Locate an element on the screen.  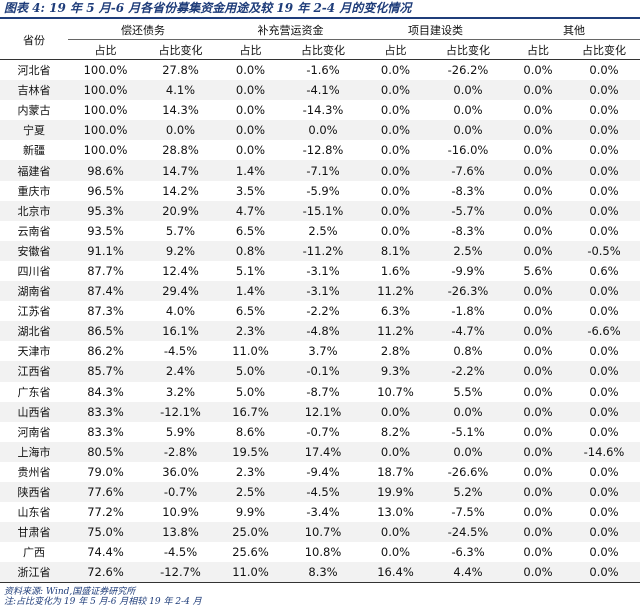
table-row: 天津市 86.2% -4.5% 11.0% 3.7% 2.8% 0.8% 0.0% 0.0% is located at coordinates (320, 351).